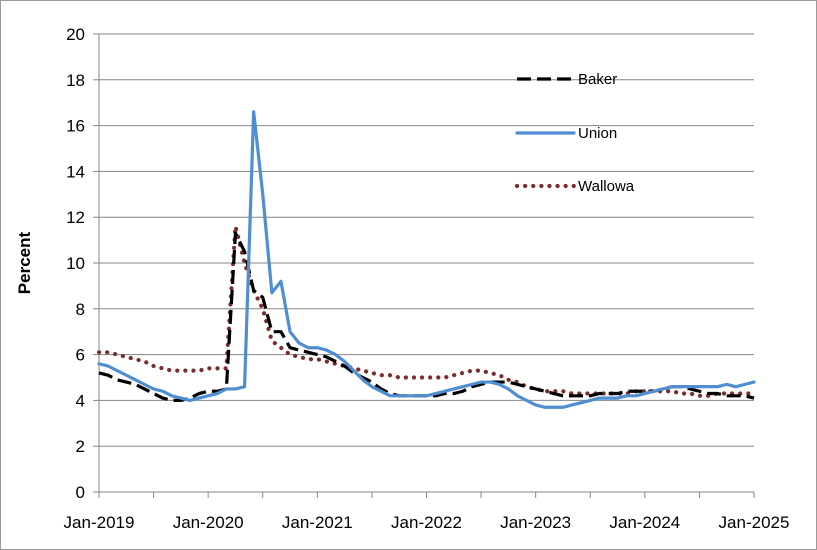 This screenshot has width=817, height=550. What do you see at coordinates (80, 446) in the screenshot?
I see `y-tick-label: 2` at bounding box center [80, 446].